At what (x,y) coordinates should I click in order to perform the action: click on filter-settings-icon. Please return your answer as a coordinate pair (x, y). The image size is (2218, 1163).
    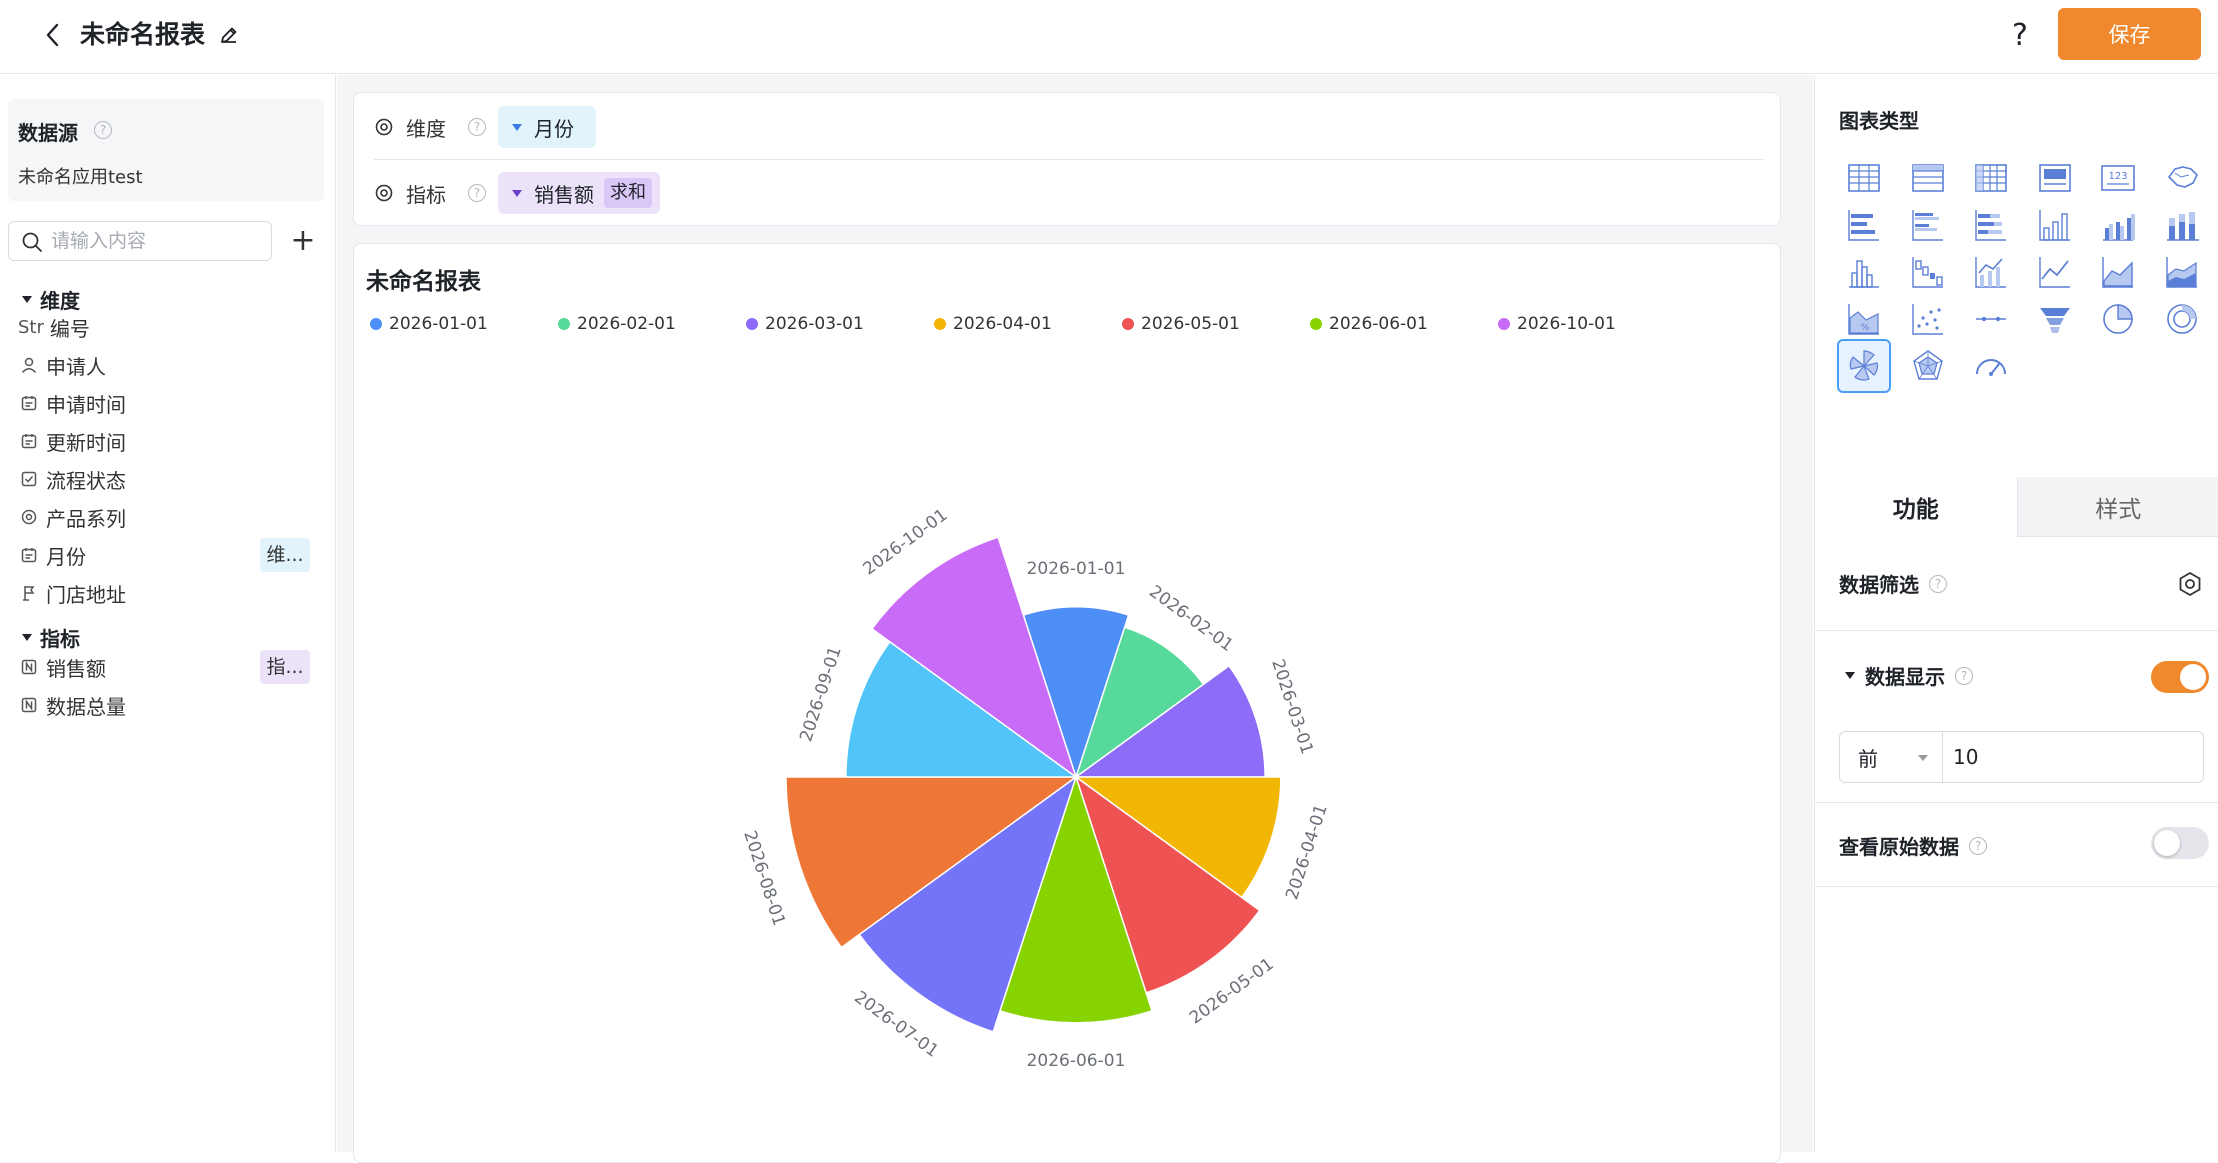
    Looking at the image, I should click on (2190, 584).